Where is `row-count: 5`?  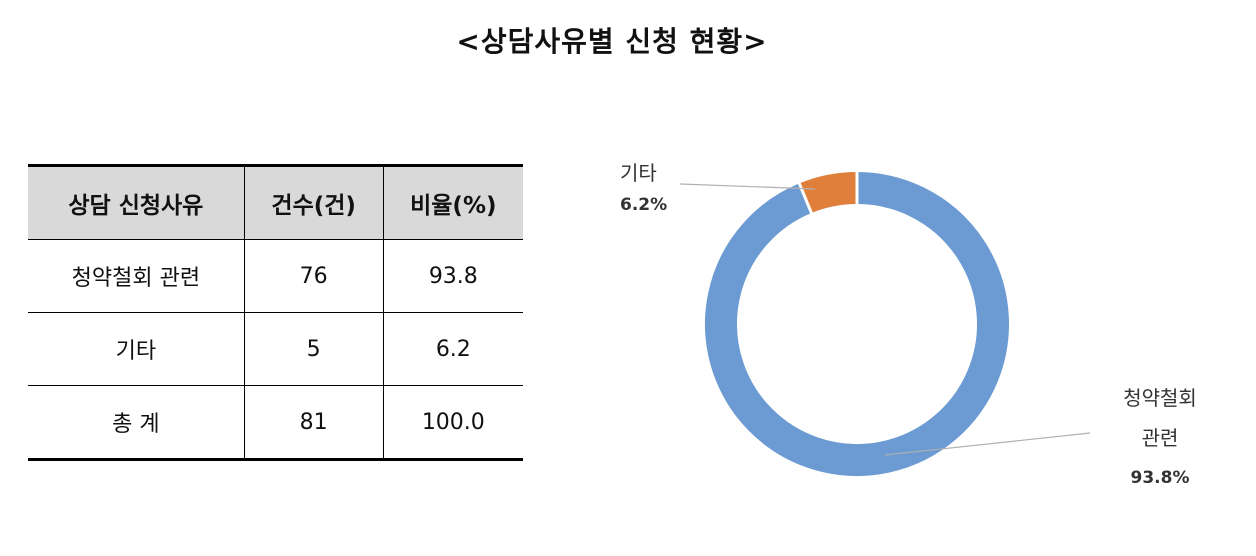 row-count: 5 is located at coordinates (313, 349).